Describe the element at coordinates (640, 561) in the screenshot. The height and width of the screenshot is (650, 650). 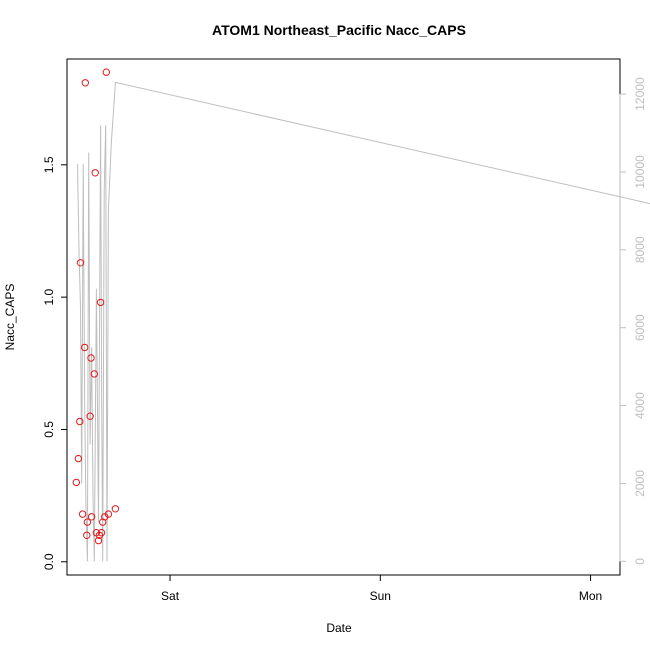
I see `y2-tick-label: 0` at that location.